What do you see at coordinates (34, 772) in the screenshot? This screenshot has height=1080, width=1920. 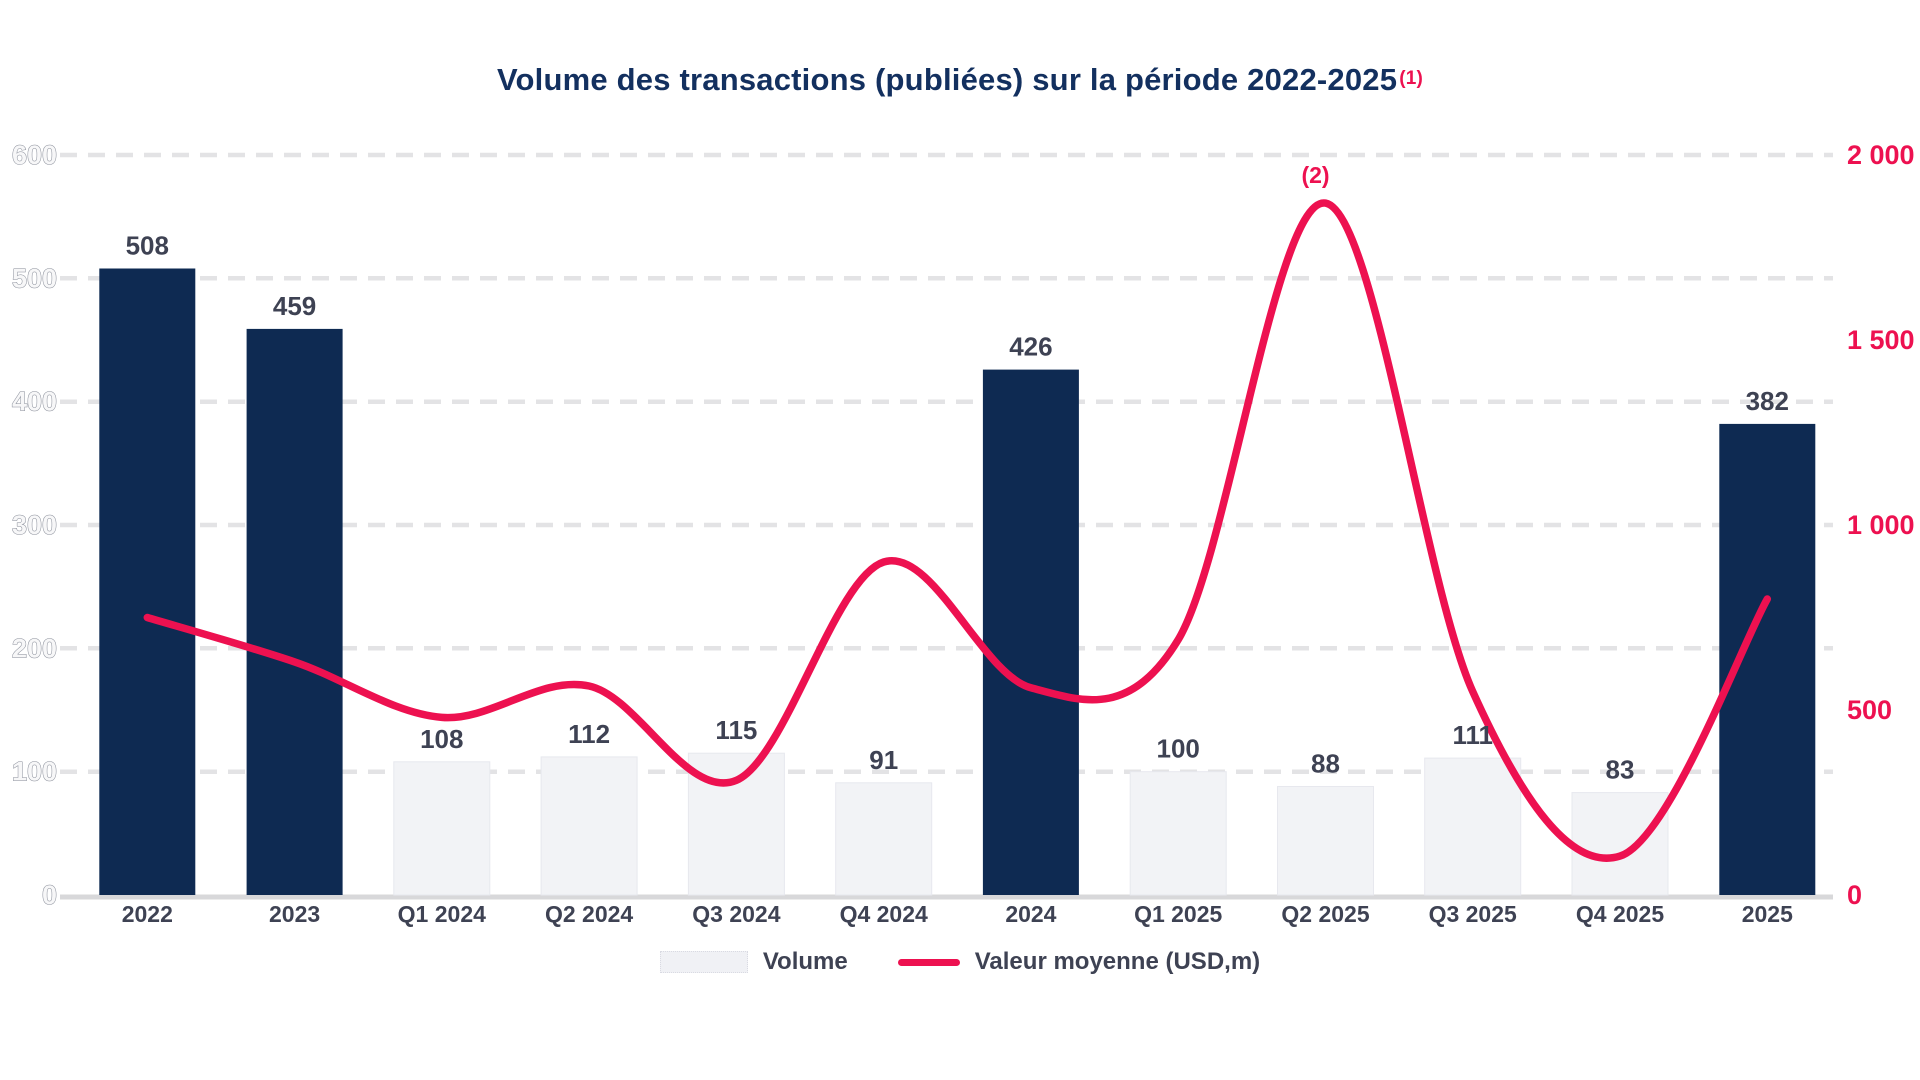 I see `left-axis-tick-label: 100` at bounding box center [34, 772].